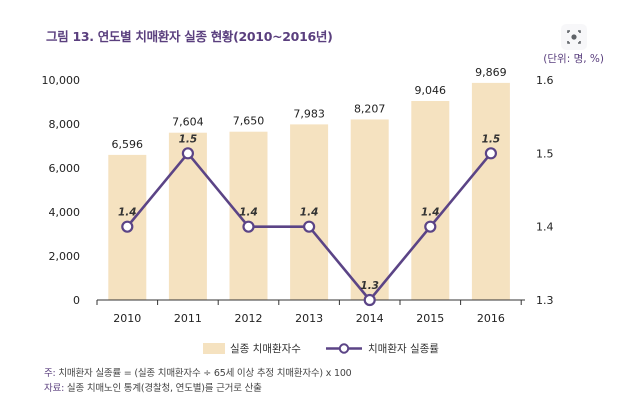 This screenshot has height=414, width=633. What do you see at coordinates (369, 286) in the screenshot?
I see `rate-label: 1.3` at bounding box center [369, 286].